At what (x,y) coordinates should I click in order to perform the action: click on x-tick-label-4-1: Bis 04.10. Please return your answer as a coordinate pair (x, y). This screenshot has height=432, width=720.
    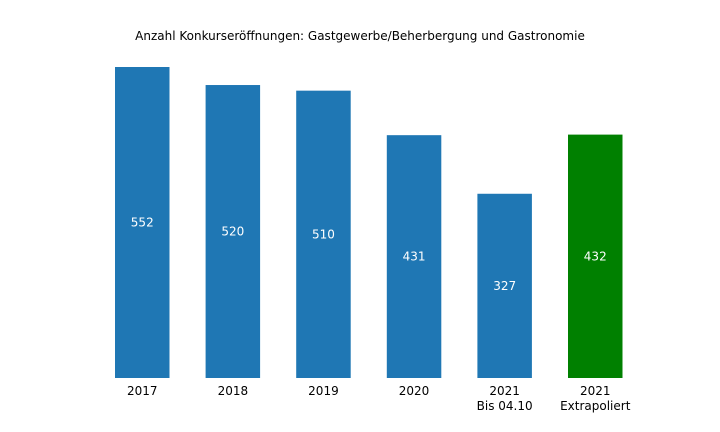
    Looking at the image, I should click on (505, 406).